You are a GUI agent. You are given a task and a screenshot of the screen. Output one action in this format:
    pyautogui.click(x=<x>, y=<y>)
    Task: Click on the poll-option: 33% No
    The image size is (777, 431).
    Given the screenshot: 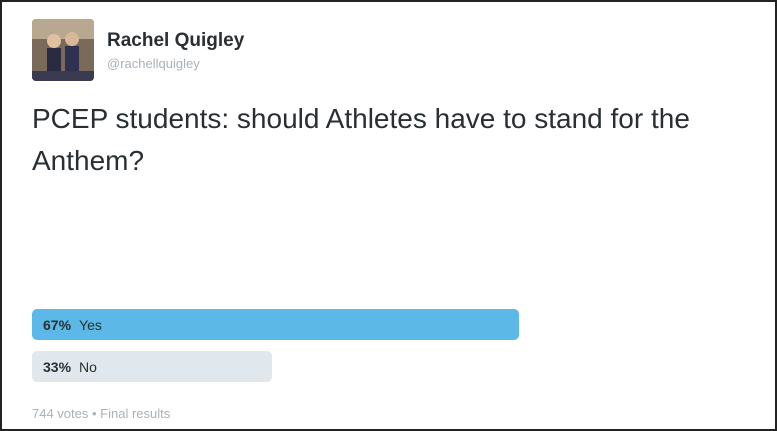 What is the action you would take?
    pyautogui.click(x=395, y=366)
    